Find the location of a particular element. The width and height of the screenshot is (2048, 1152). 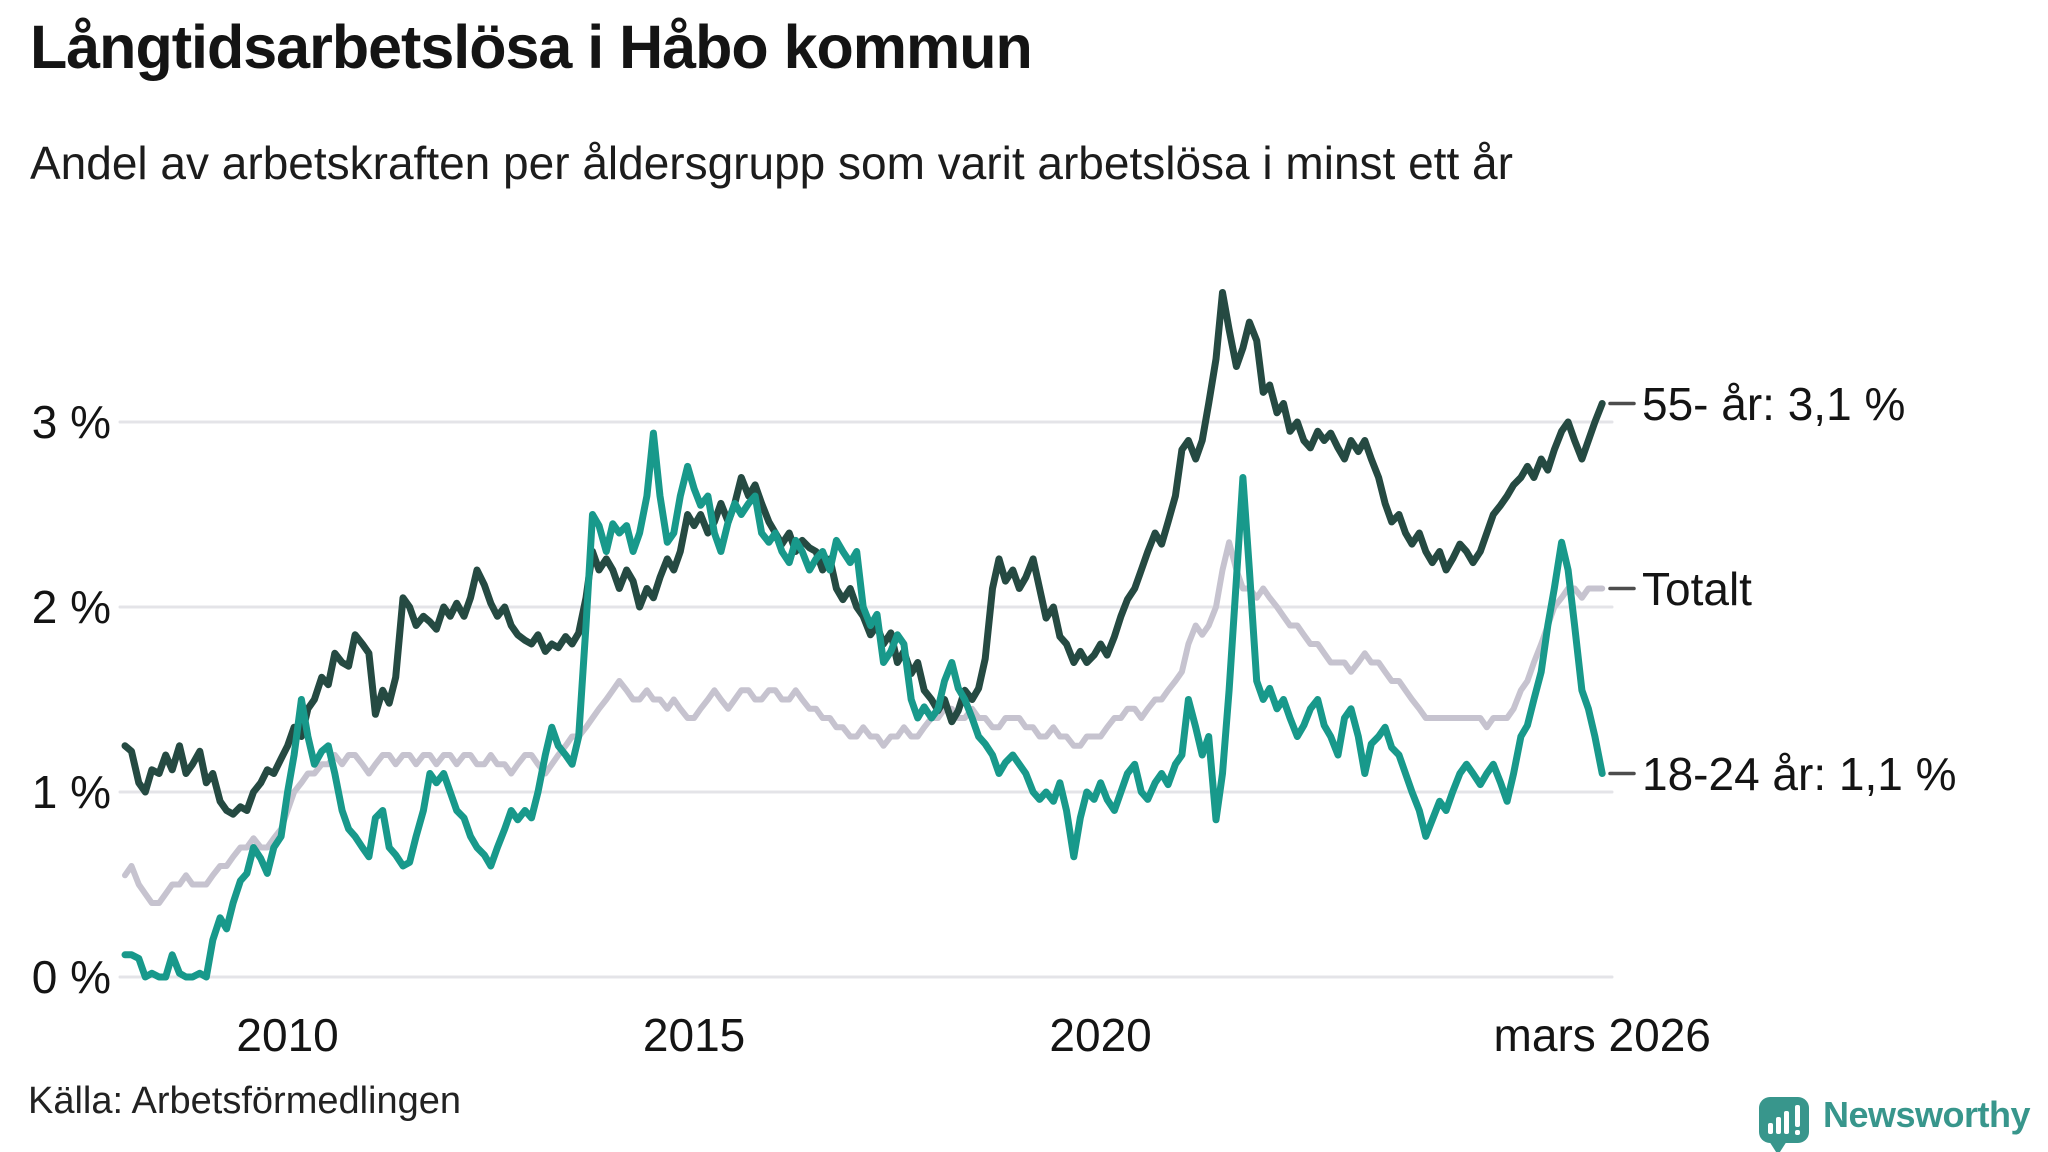

y-axis-tick-label: 0 % is located at coordinates (71, 977).